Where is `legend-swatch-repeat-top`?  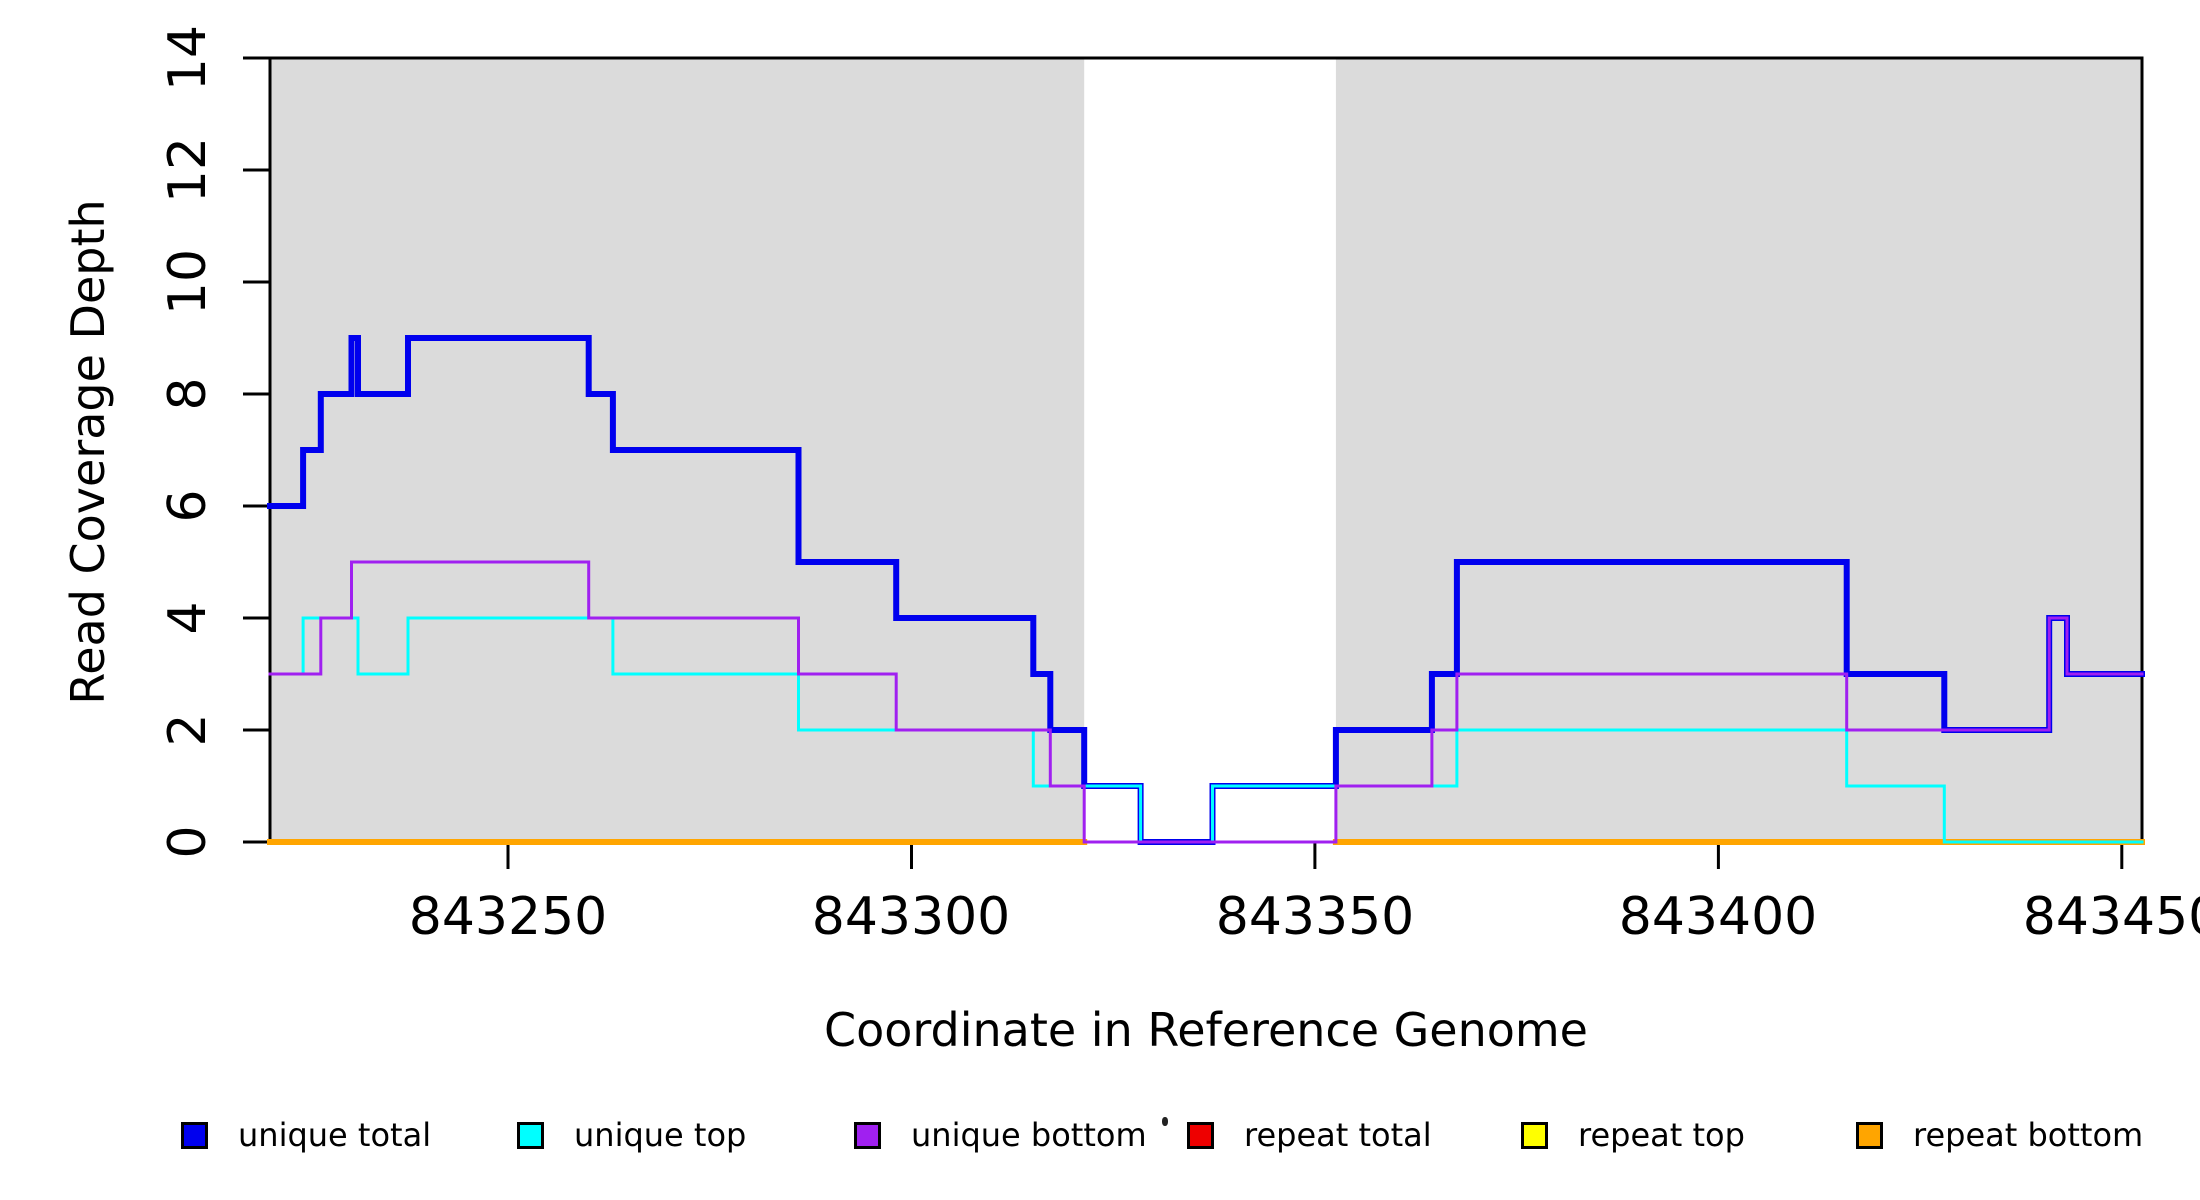
legend-swatch-repeat-top is located at coordinates (1534, 1135).